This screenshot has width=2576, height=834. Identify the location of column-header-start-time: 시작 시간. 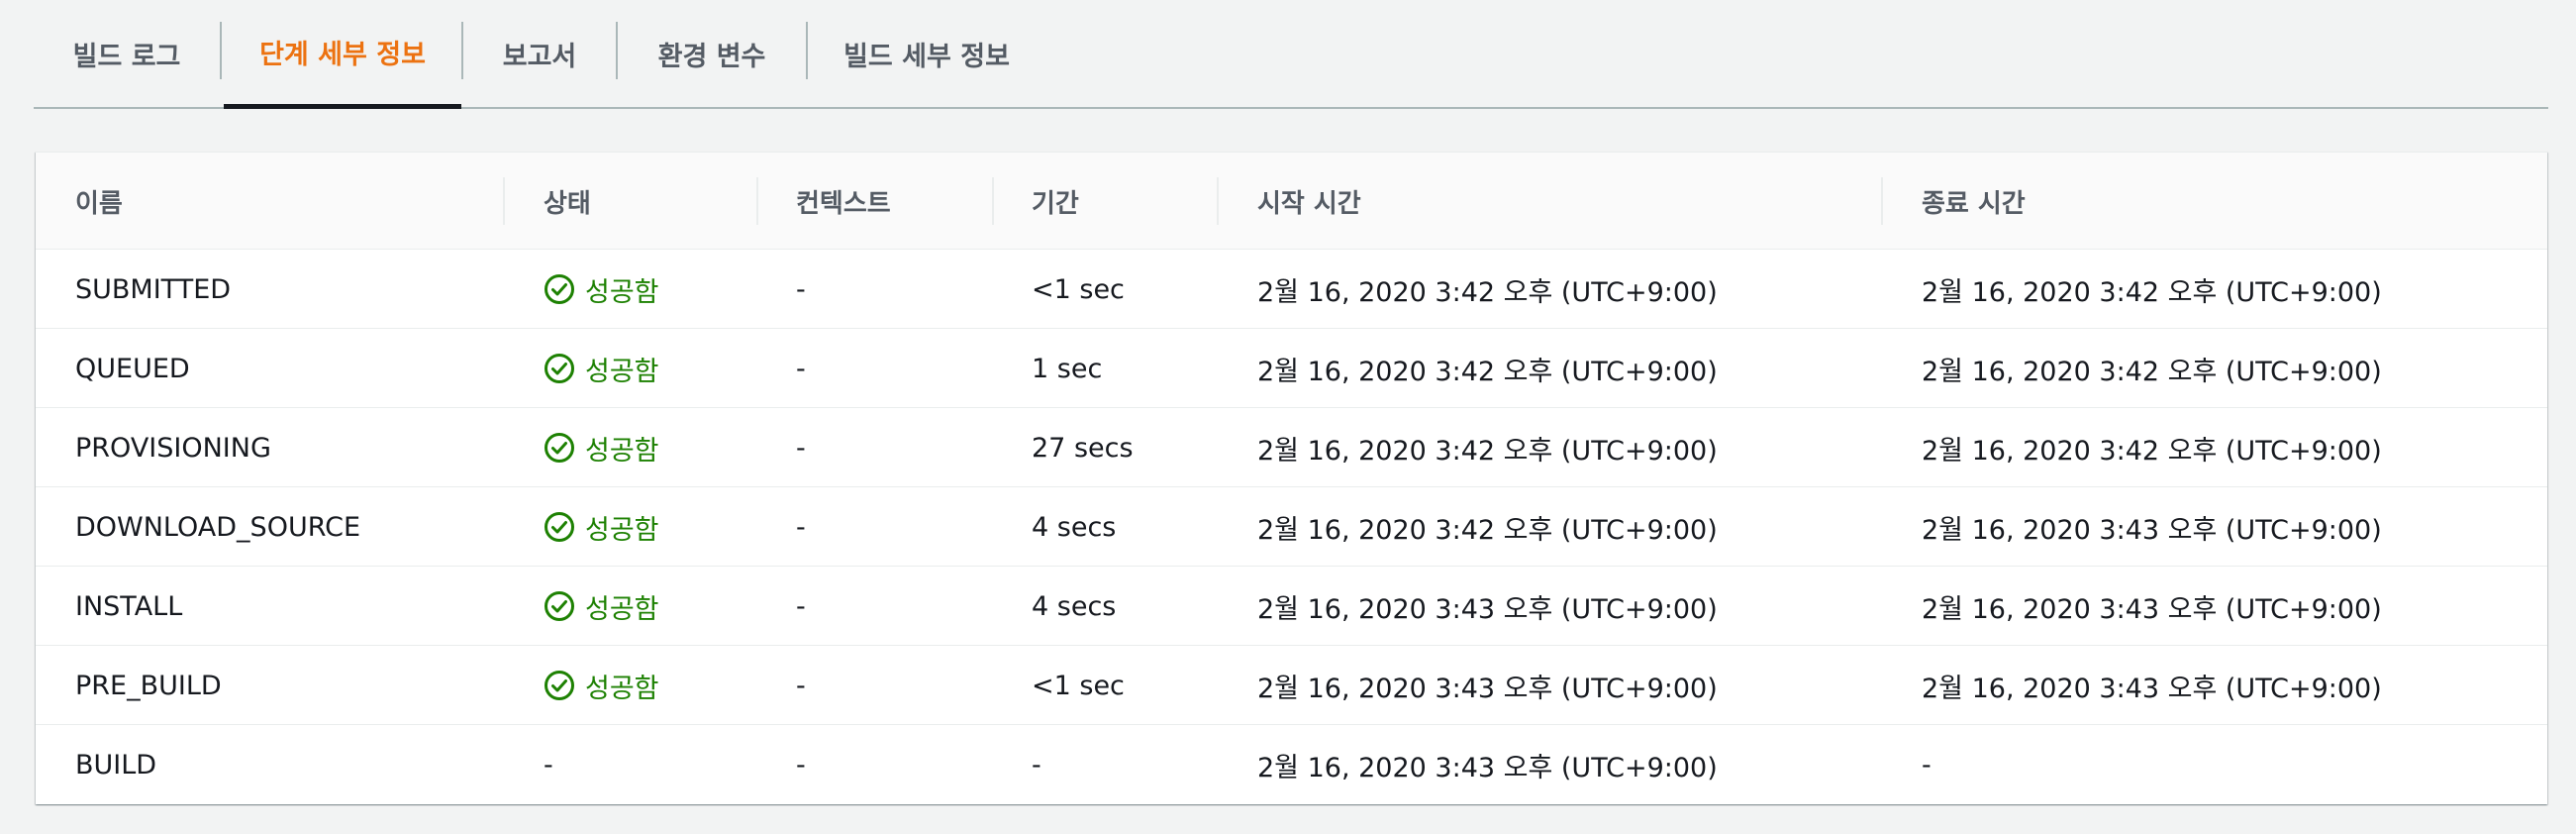
(1309, 203).